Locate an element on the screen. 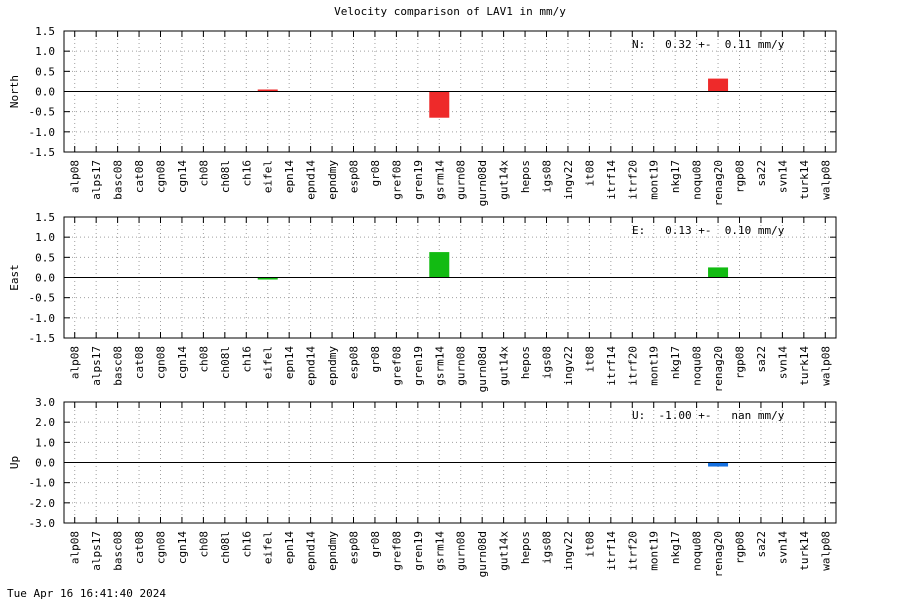 Image resolution: width=900 pixels, height=600 pixels. north-xtick-label: ch16 is located at coordinates (246, 173).